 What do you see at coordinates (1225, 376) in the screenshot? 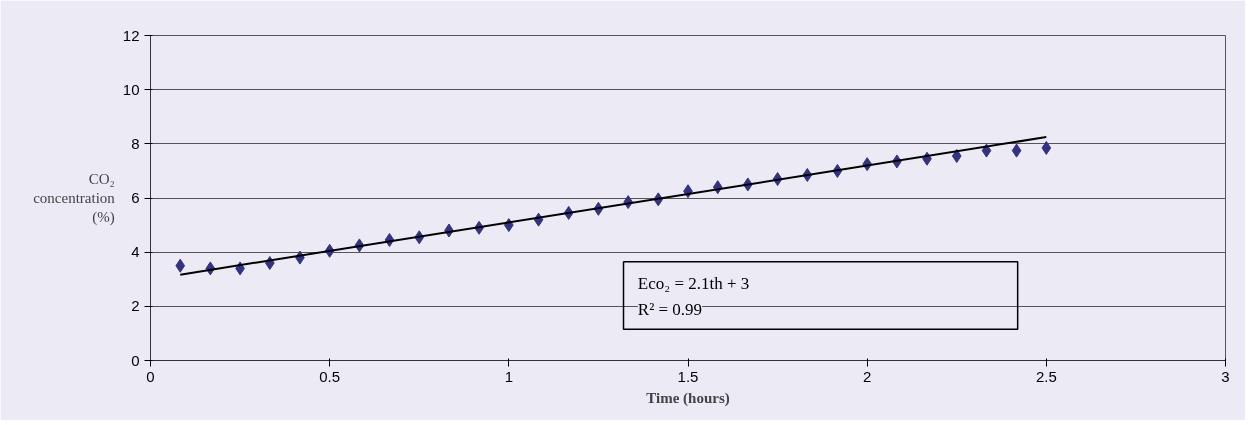
I see `x-tick-label: 3` at bounding box center [1225, 376].